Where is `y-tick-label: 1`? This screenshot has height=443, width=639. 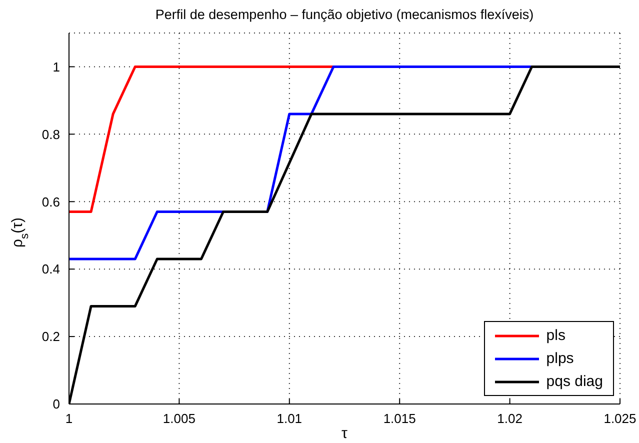
y-tick-label: 1 is located at coordinates (56, 66).